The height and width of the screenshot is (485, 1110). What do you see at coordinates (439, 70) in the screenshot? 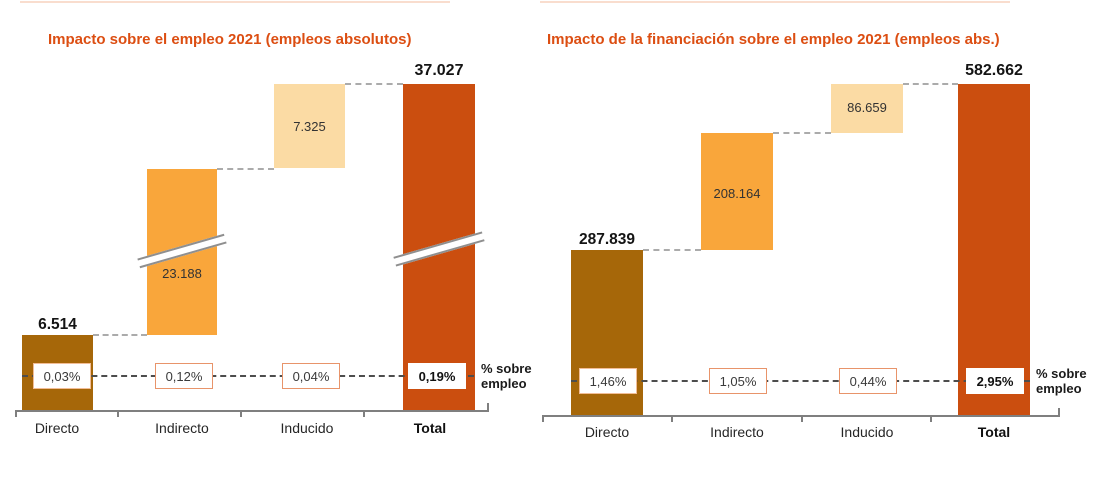
I see `bar-value-label: 37.027` at bounding box center [439, 70].